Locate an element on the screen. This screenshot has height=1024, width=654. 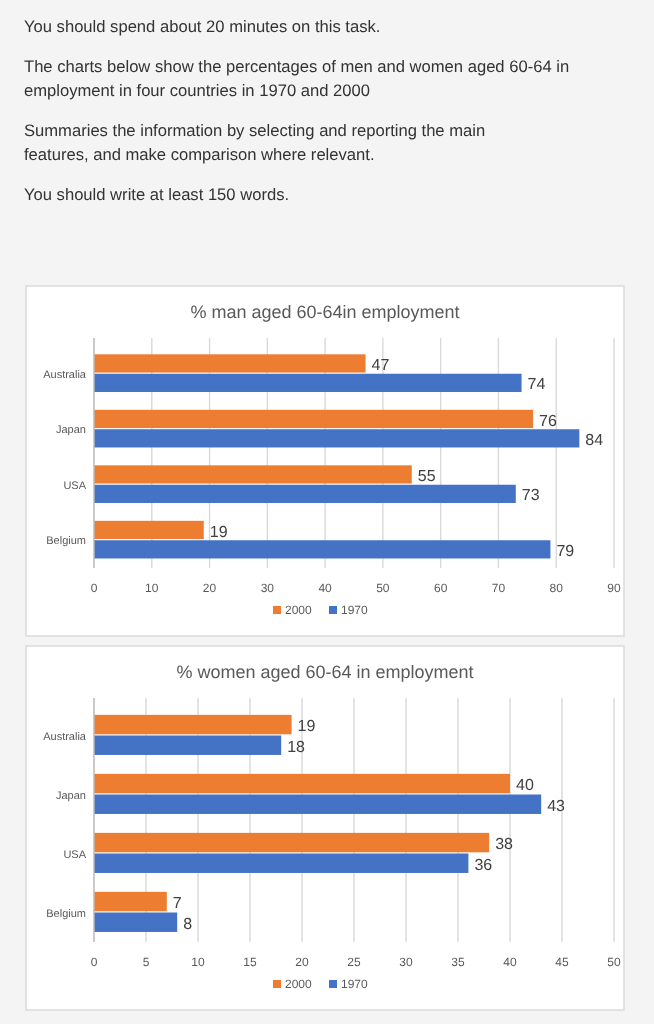
data-label: 40 is located at coordinates (525, 785).